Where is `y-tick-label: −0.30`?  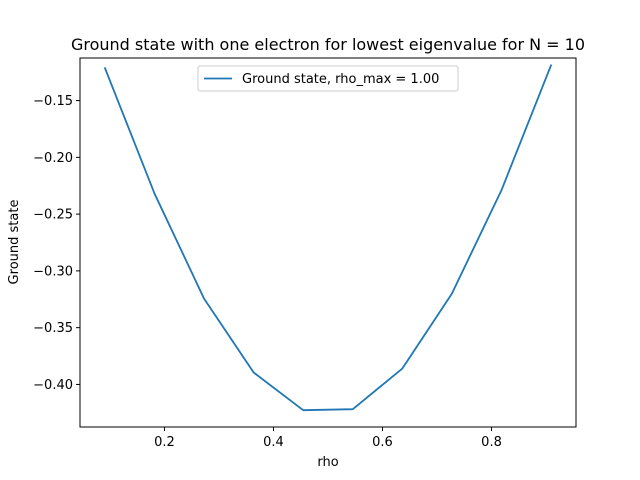 y-tick-label: −0.30 is located at coordinates (53, 271).